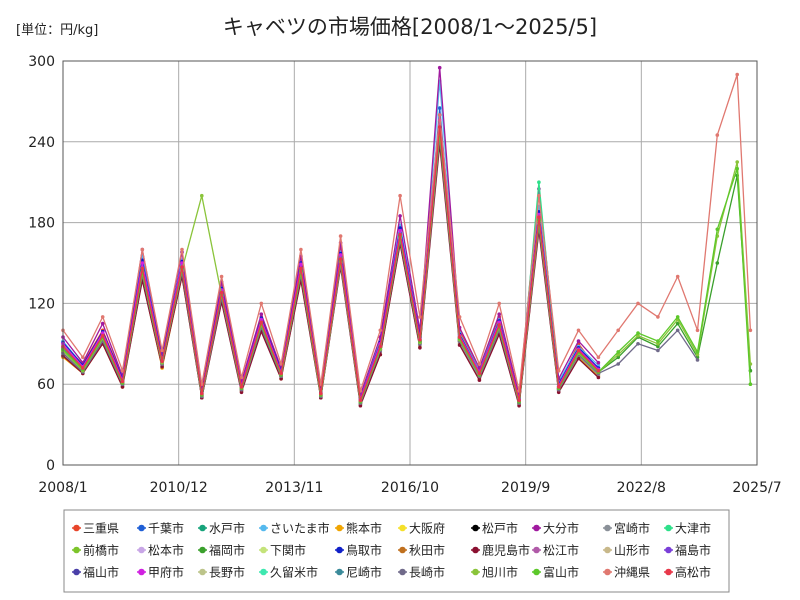  I want to click on legend-item: 高松市, so click(687, 572).